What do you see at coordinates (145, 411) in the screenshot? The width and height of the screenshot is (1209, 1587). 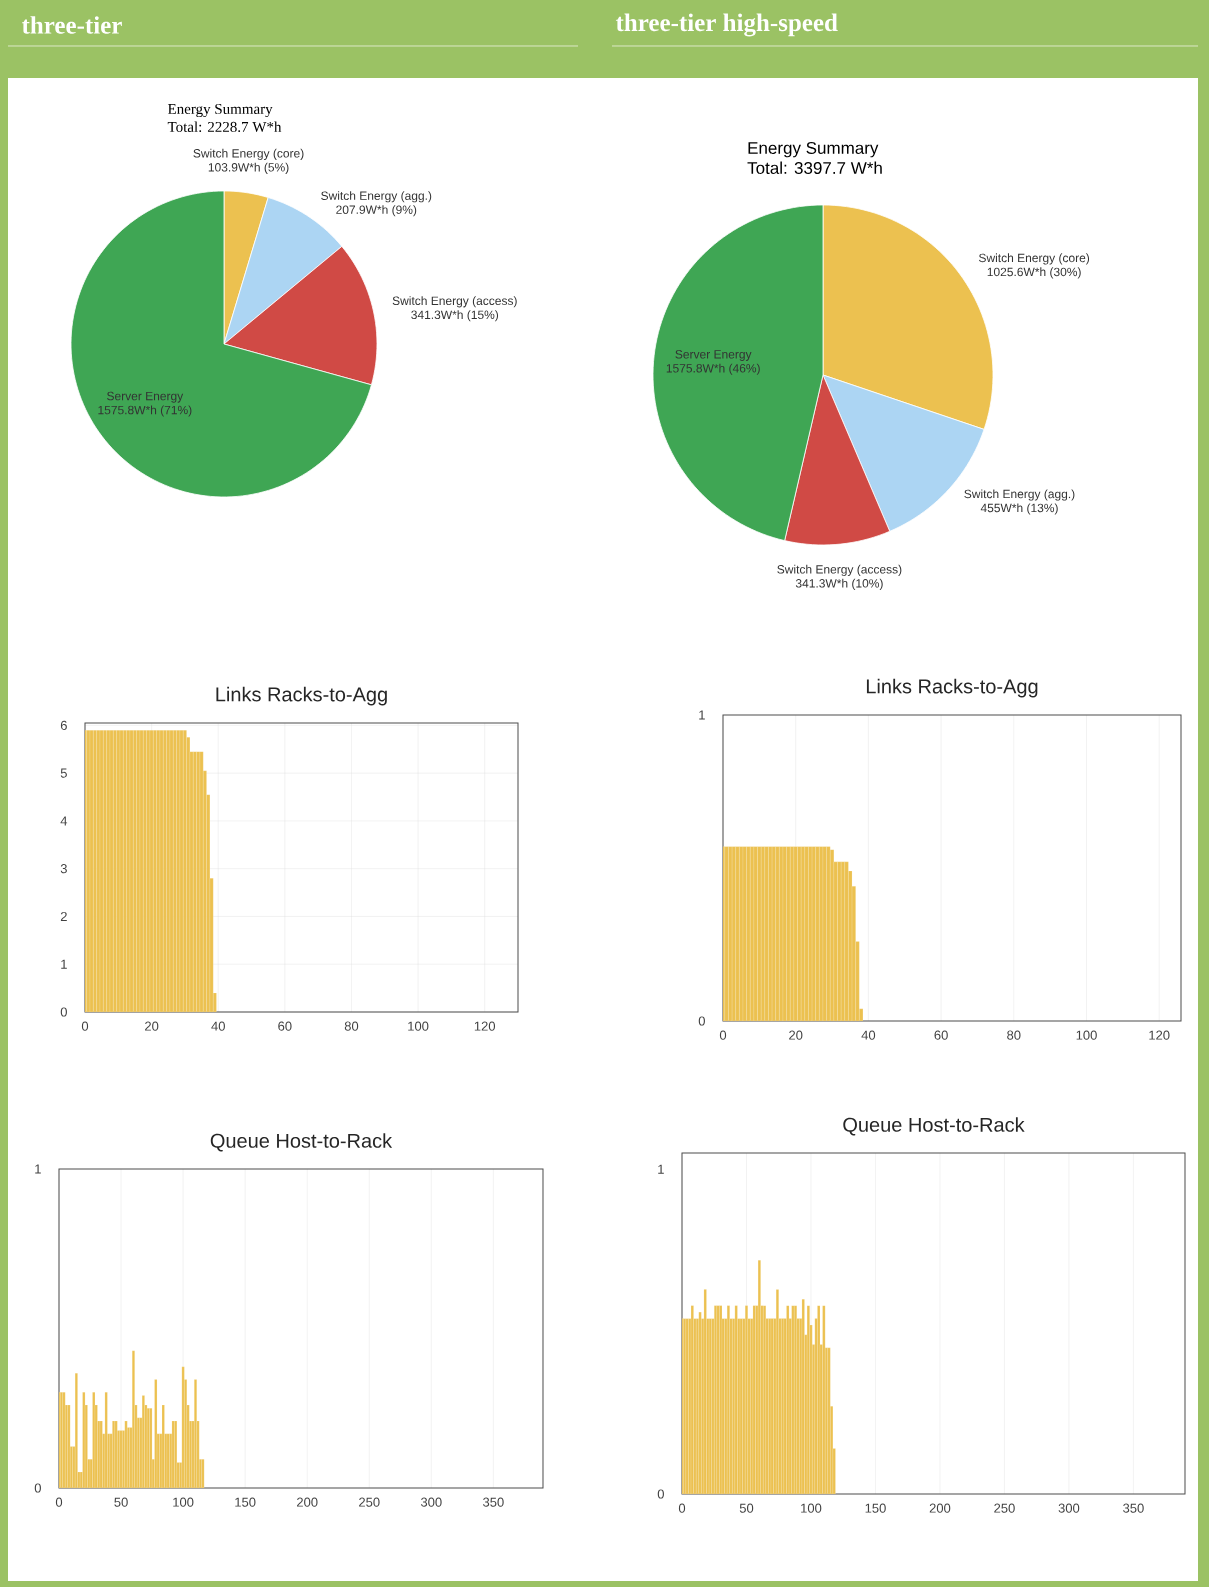 I see `data-label: 1575.8W*h (71%)` at bounding box center [145, 411].